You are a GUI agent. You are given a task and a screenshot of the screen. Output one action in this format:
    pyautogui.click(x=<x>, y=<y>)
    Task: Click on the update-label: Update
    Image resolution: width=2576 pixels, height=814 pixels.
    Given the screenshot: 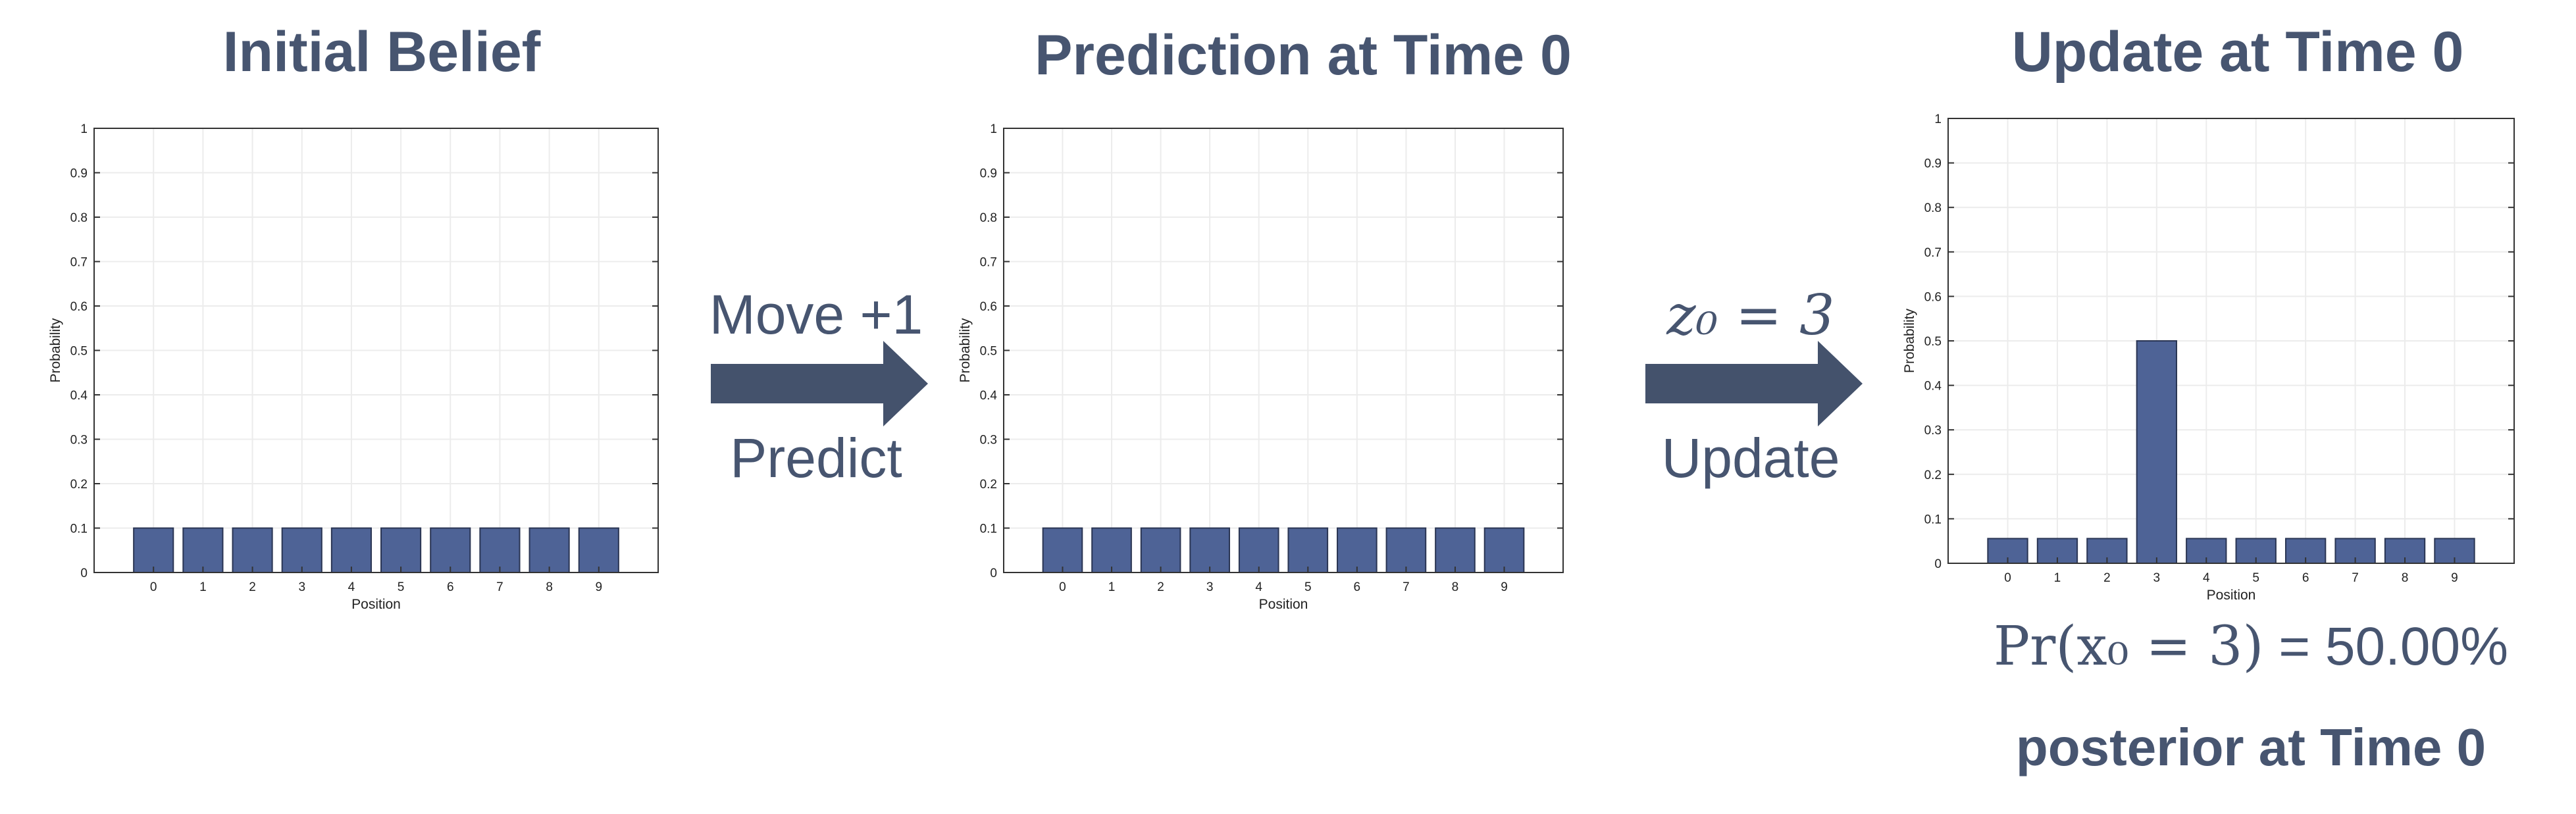 What is the action you would take?
    pyautogui.click(x=1750, y=458)
    